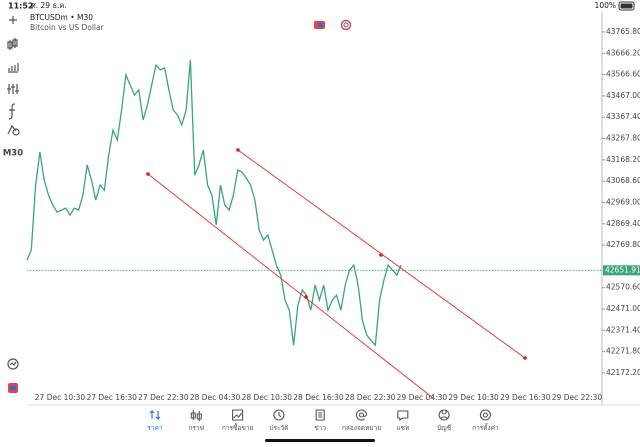 This screenshot has width=640, height=447. Describe the element at coordinates (13, 154) in the screenshot. I see `timeframe-label: M30` at that location.